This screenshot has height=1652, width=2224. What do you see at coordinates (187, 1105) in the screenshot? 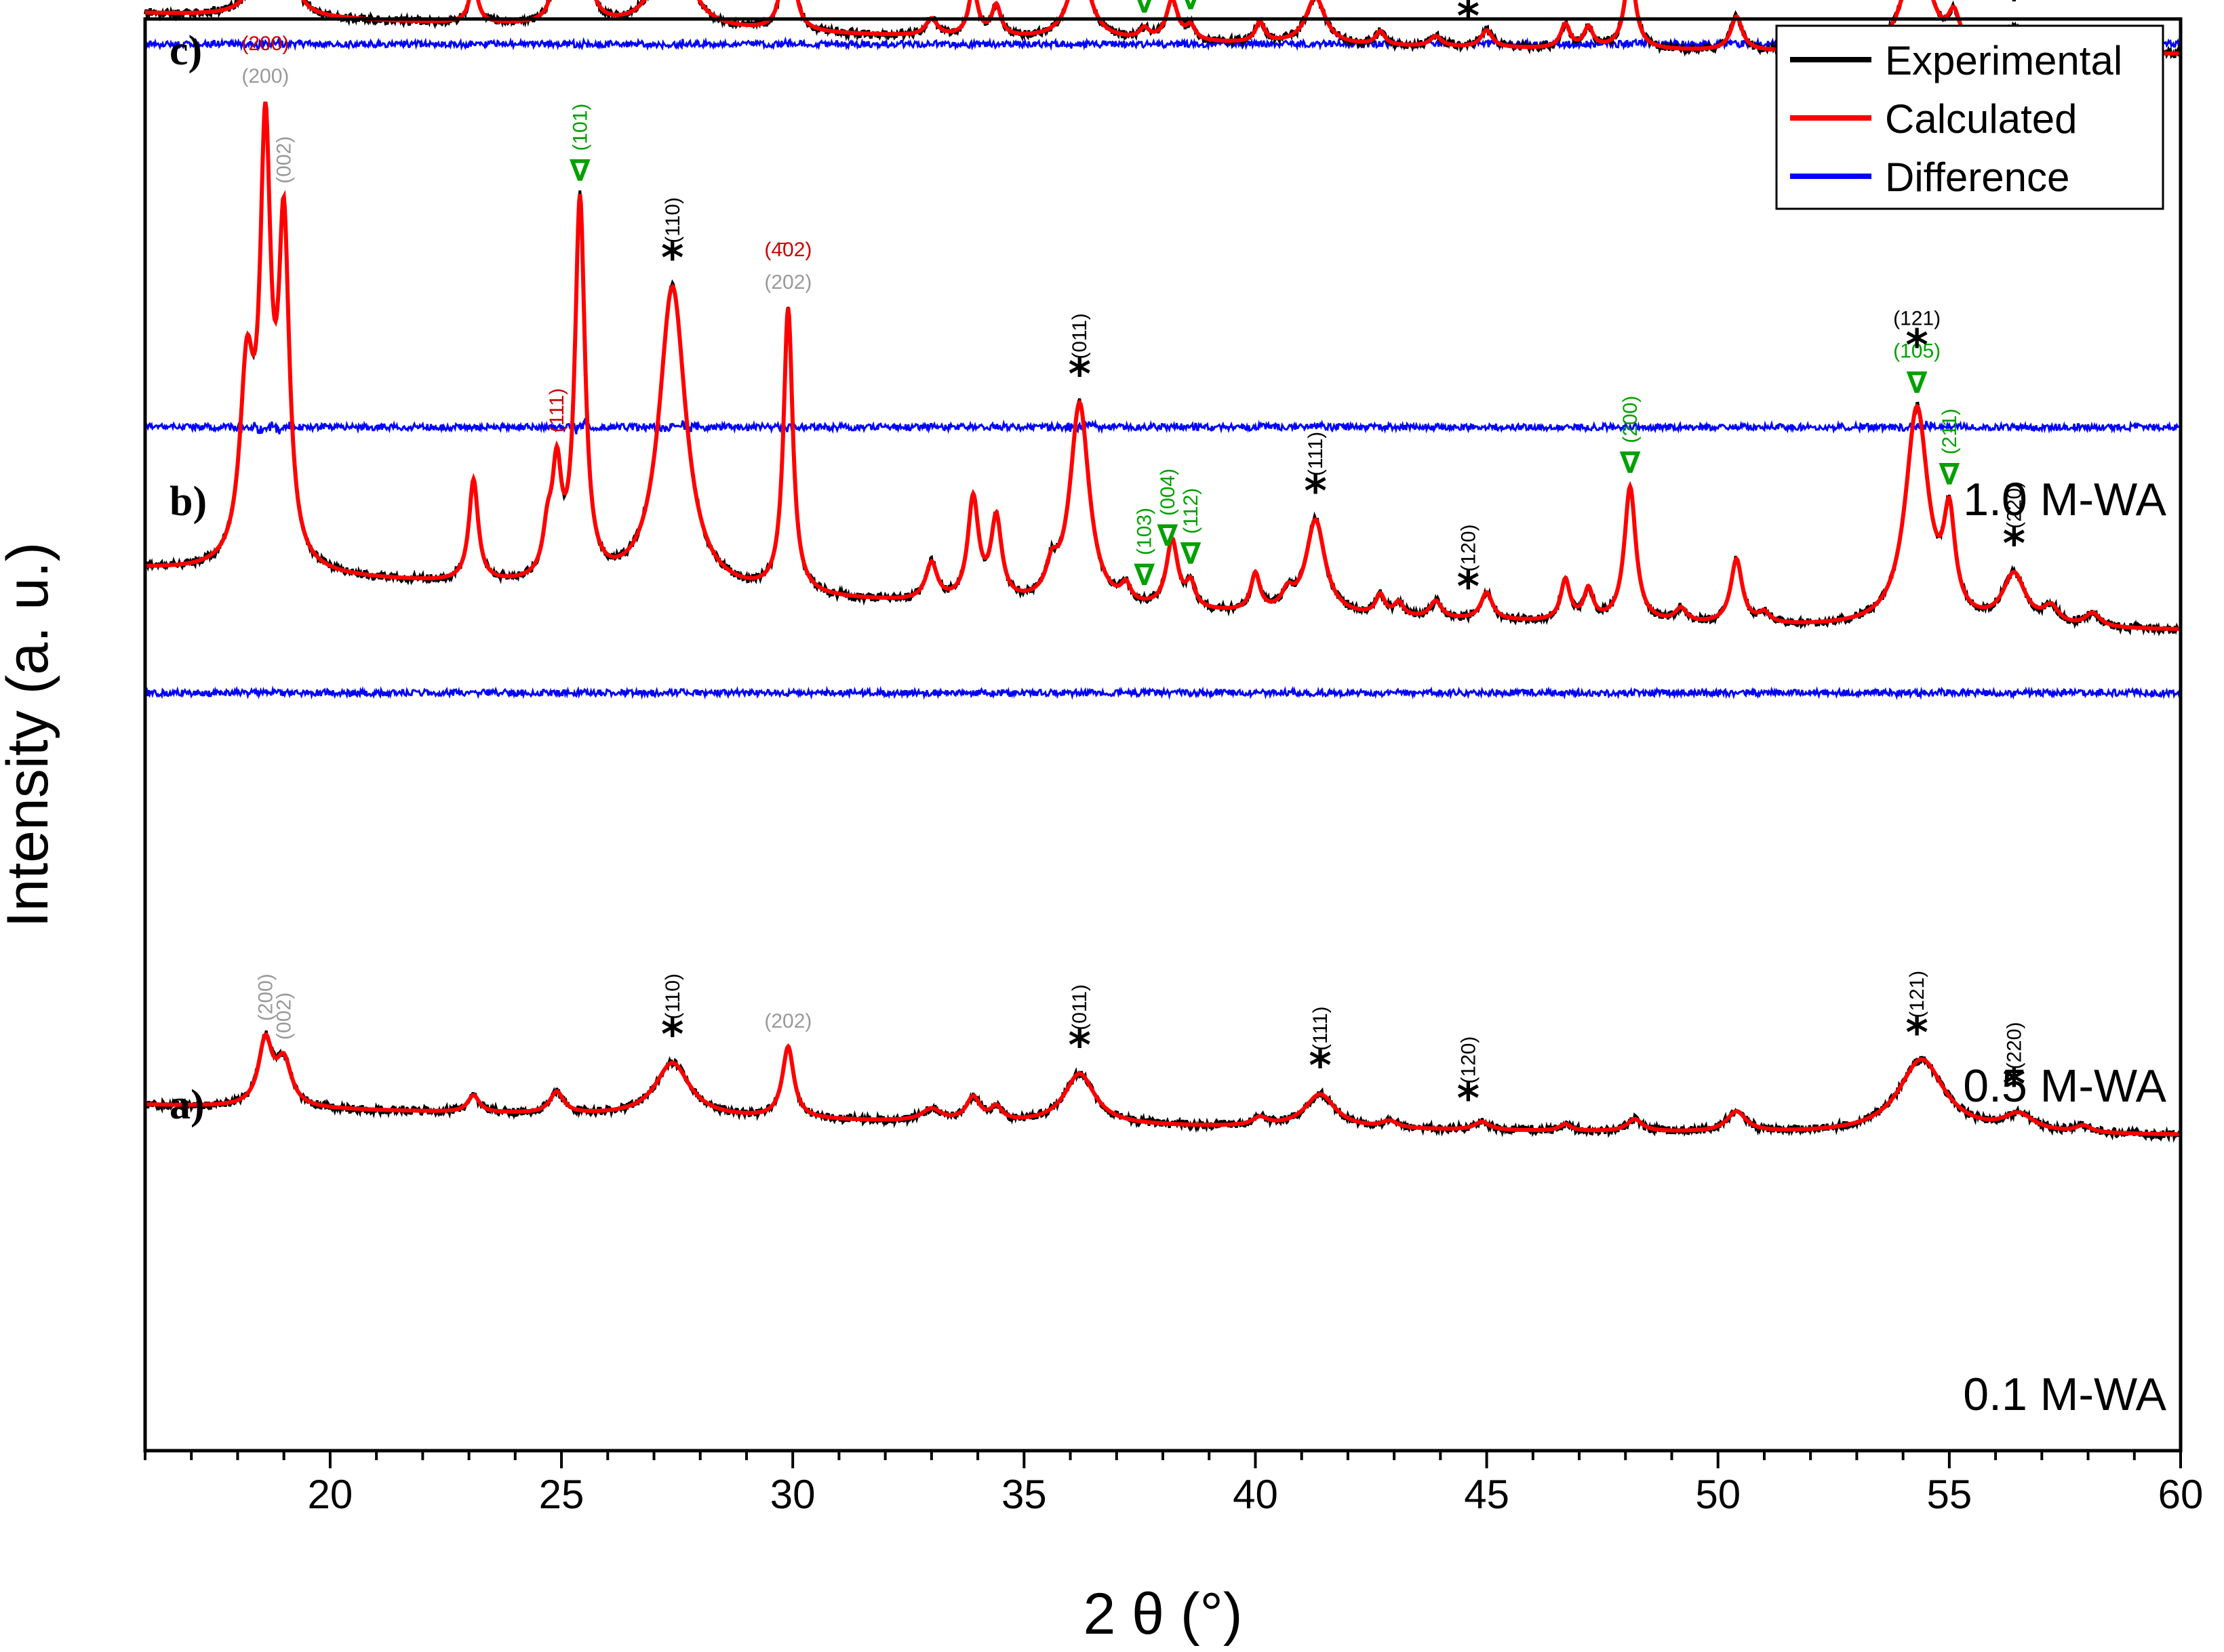
I see `panel-label: a)` at bounding box center [187, 1105].